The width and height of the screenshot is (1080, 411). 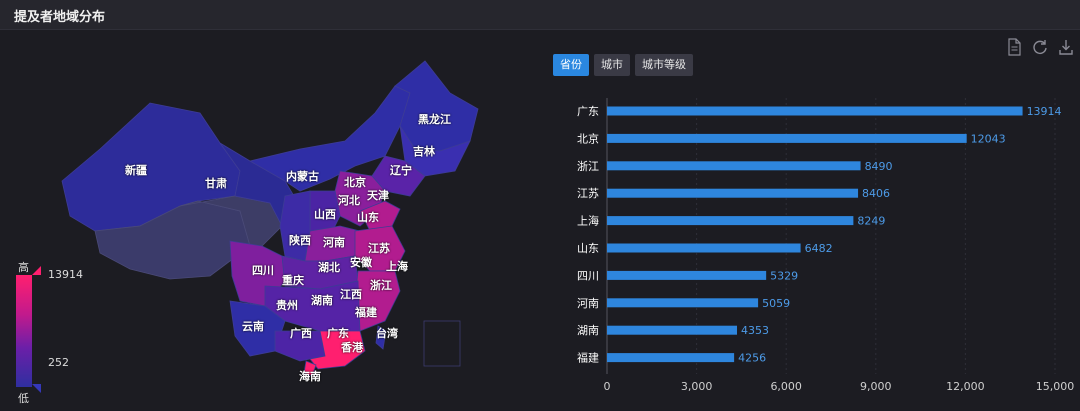 What do you see at coordinates (381, 285) in the screenshot?
I see `map-label: 浙江` at bounding box center [381, 285].